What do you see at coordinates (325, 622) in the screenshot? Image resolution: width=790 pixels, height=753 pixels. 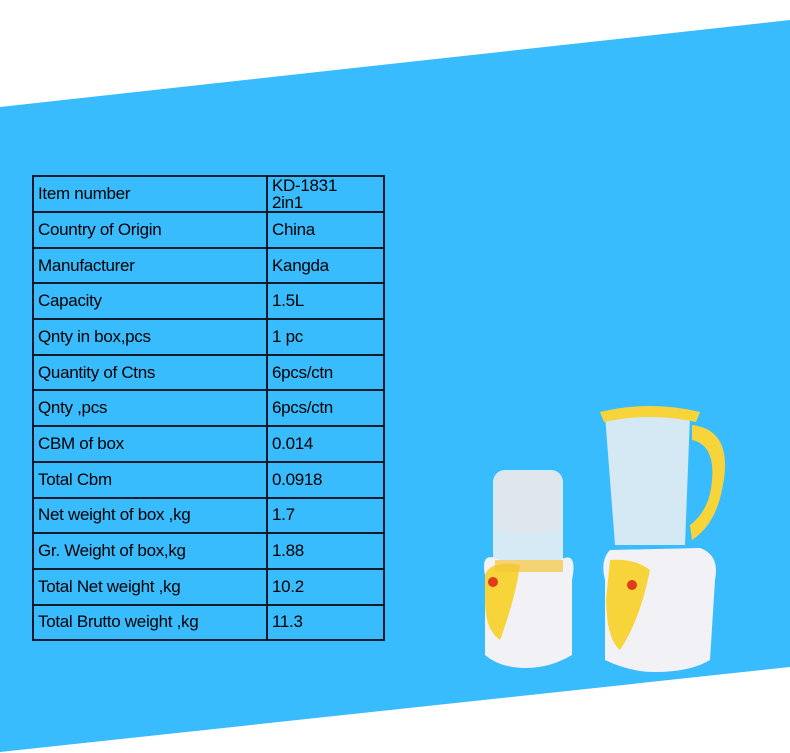 I see `spec-value: 11.3` at bounding box center [325, 622].